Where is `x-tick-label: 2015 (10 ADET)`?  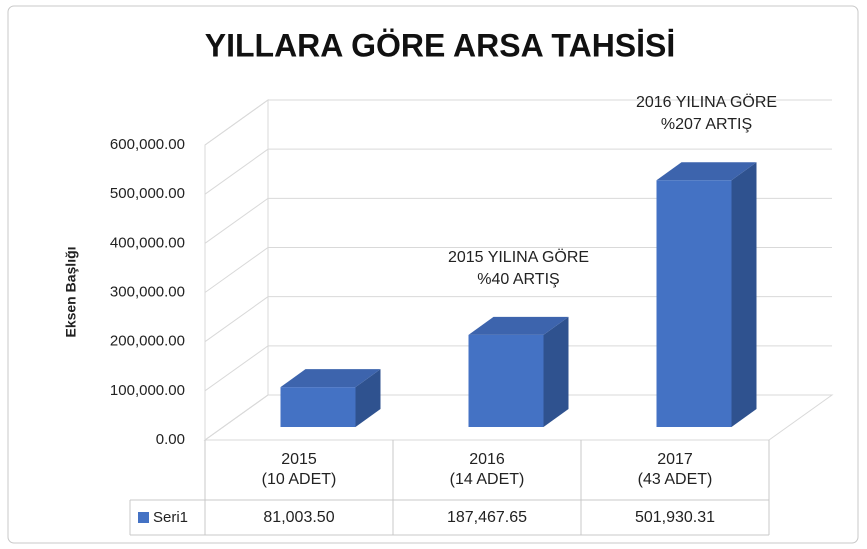 x-tick-label: 2015 (10 ADET) is located at coordinates (299, 469).